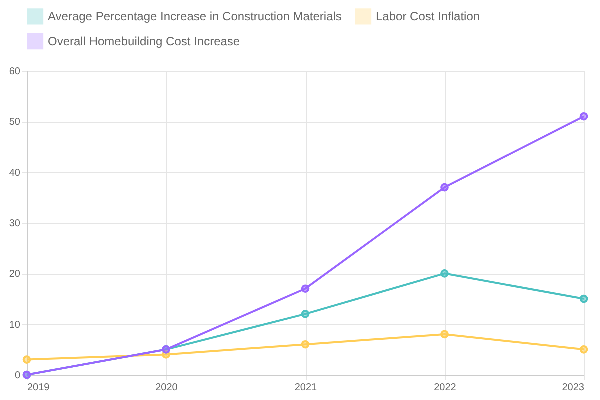 Image resolution: width=600 pixels, height=400 pixels. I want to click on y-tick-label: 50, so click(15, 122).